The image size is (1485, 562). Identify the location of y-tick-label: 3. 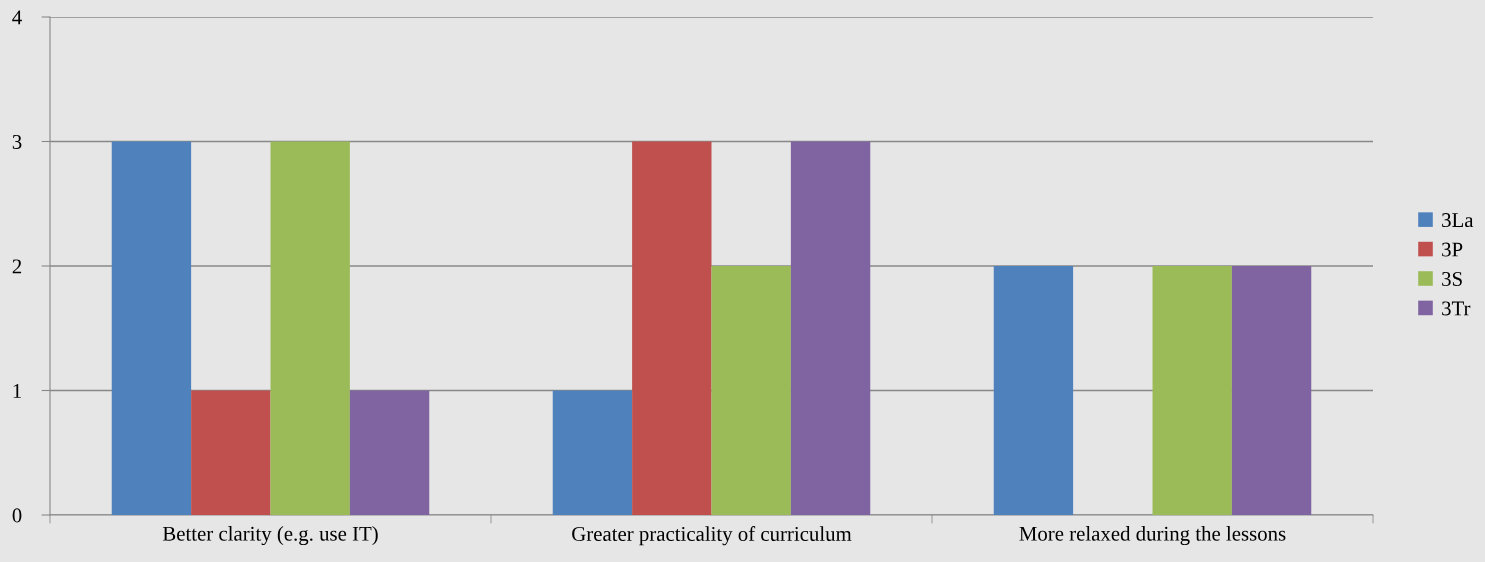
(17, 141).